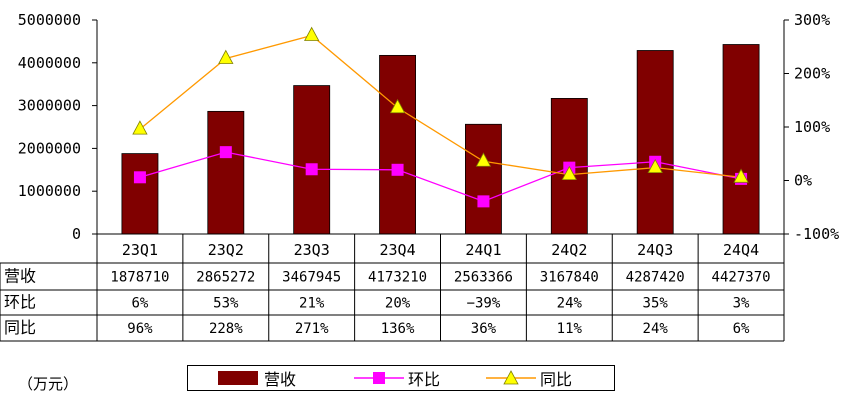  I want to click on legend-qoq-swatch, so click(379, 378).